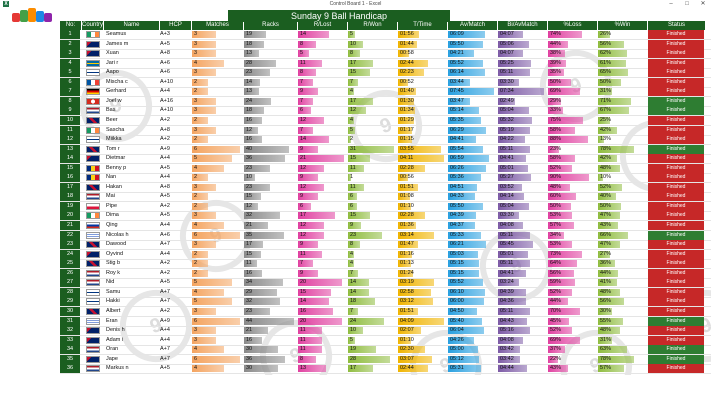  Describe the element at coordinates (113, 272) in the screenshot. I see `player-name: Roy k` at that location.